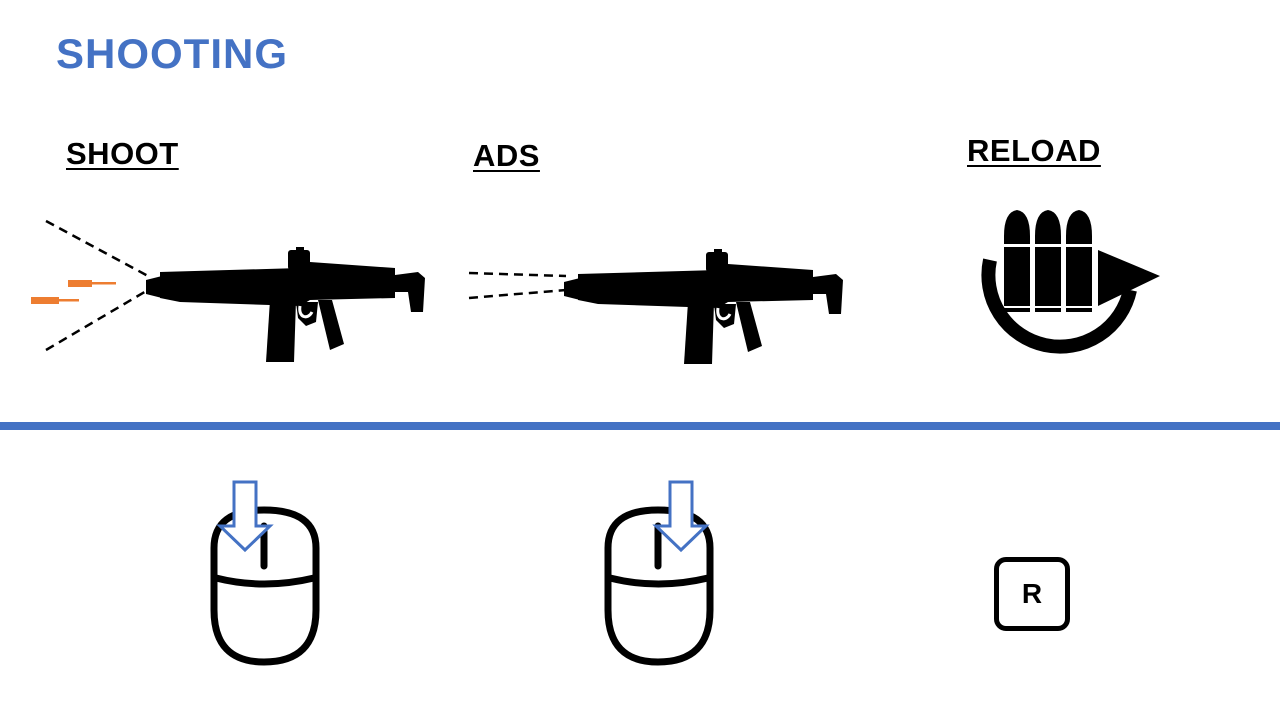 The width and height of the screenshot is (1280, 720). I want to click on shoot-label: SHOOT, so click(122, 153).